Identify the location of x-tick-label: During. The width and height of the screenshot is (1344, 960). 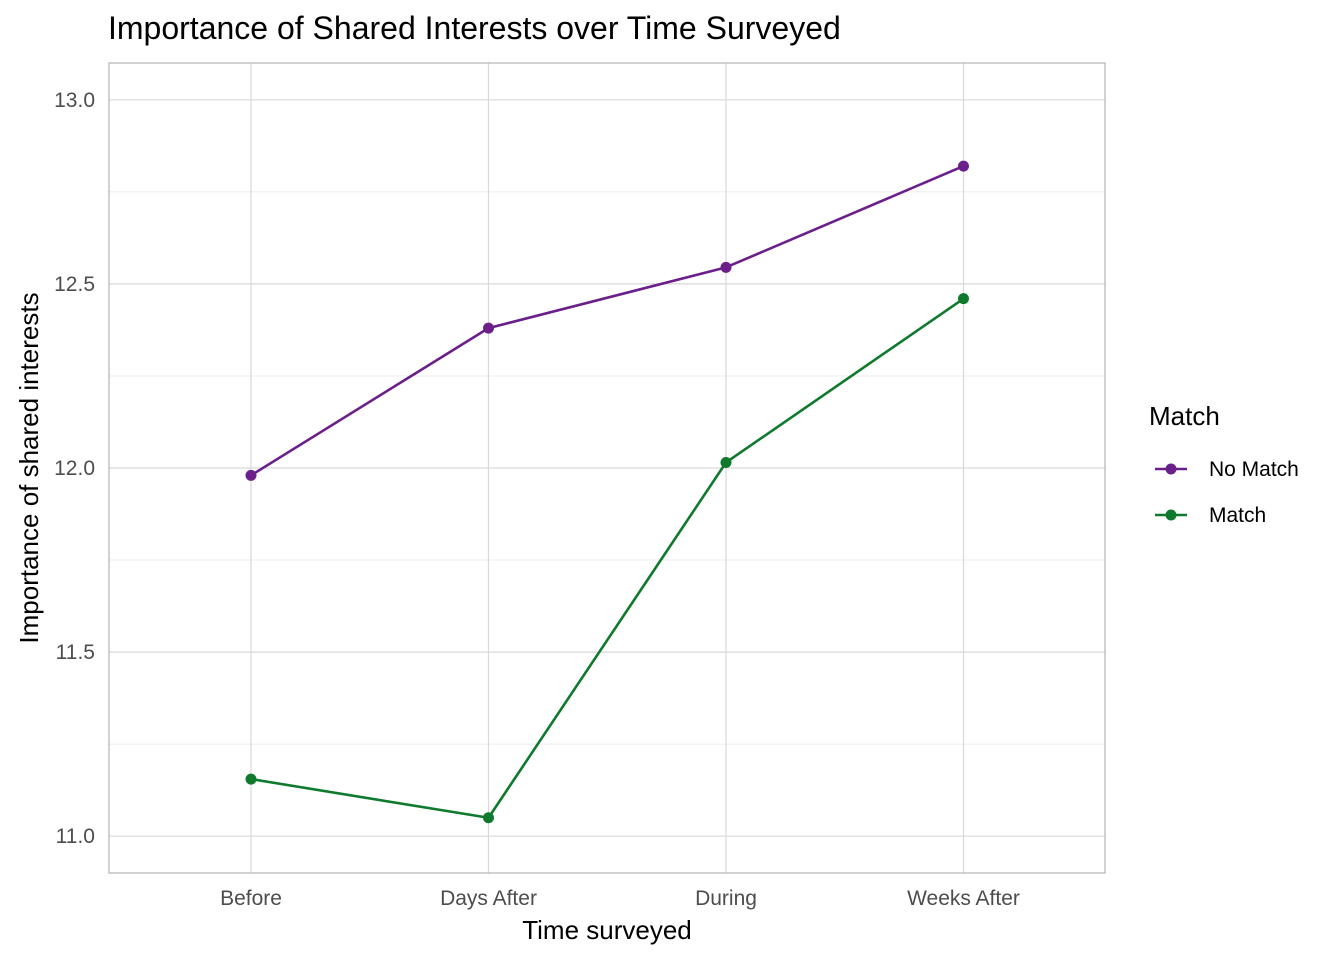
(726, 898).